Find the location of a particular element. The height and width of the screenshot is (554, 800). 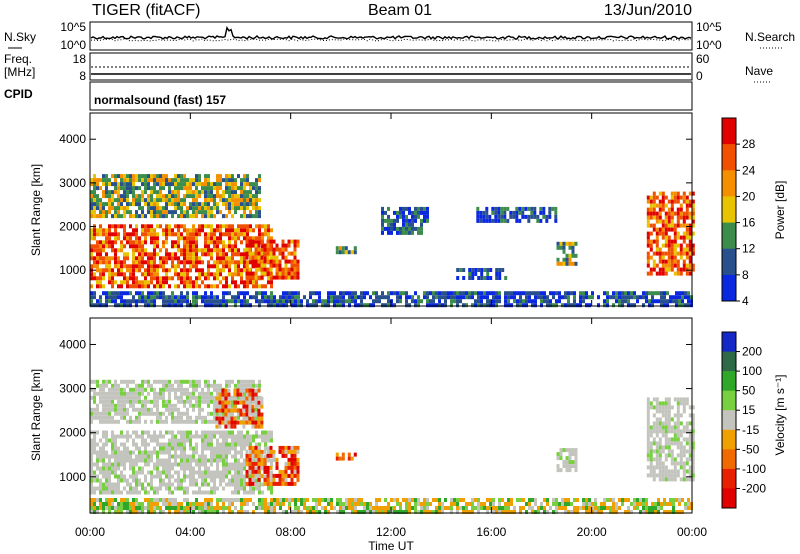

y-tick-label: 2000 is located at coordinates (72, 227).